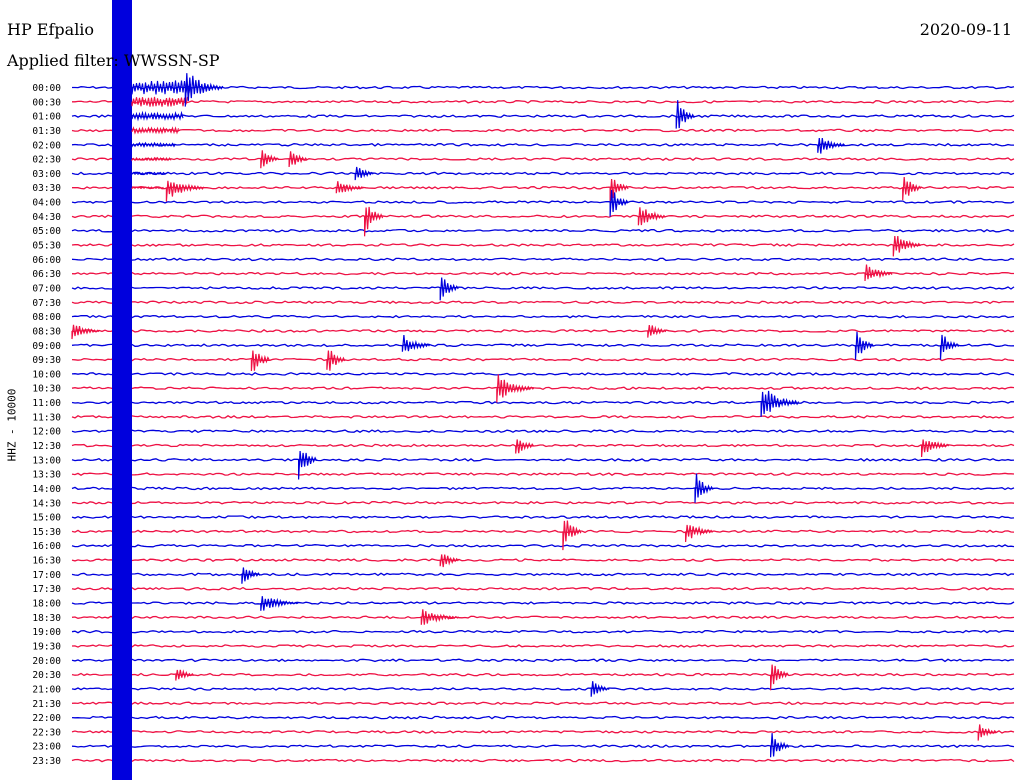 The width and height of the screenshot is (1024, 780). Describe the element at coordinates (12, 425) in the screenshot. I see `channel-label: HHZ - 10000` at that location.